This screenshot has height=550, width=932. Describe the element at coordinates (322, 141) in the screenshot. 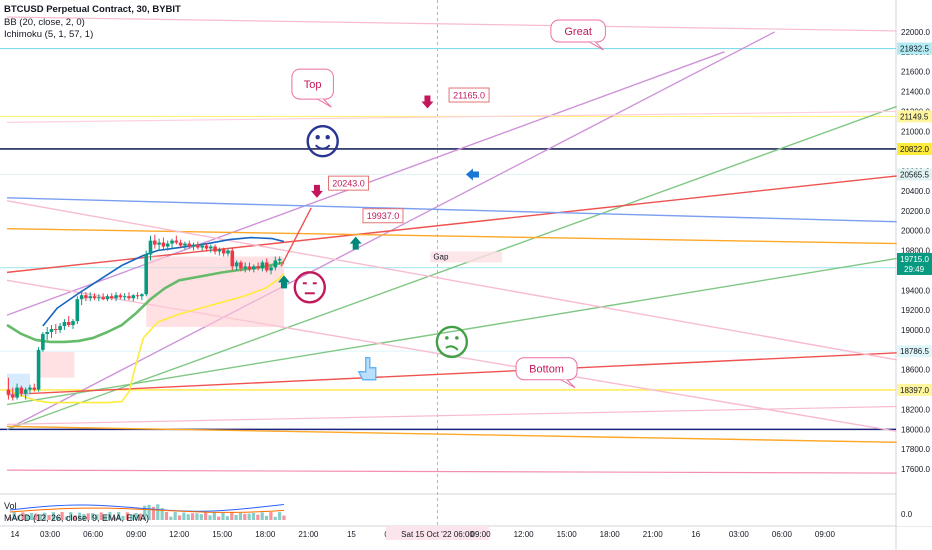

I see `emoji-face` at that location.